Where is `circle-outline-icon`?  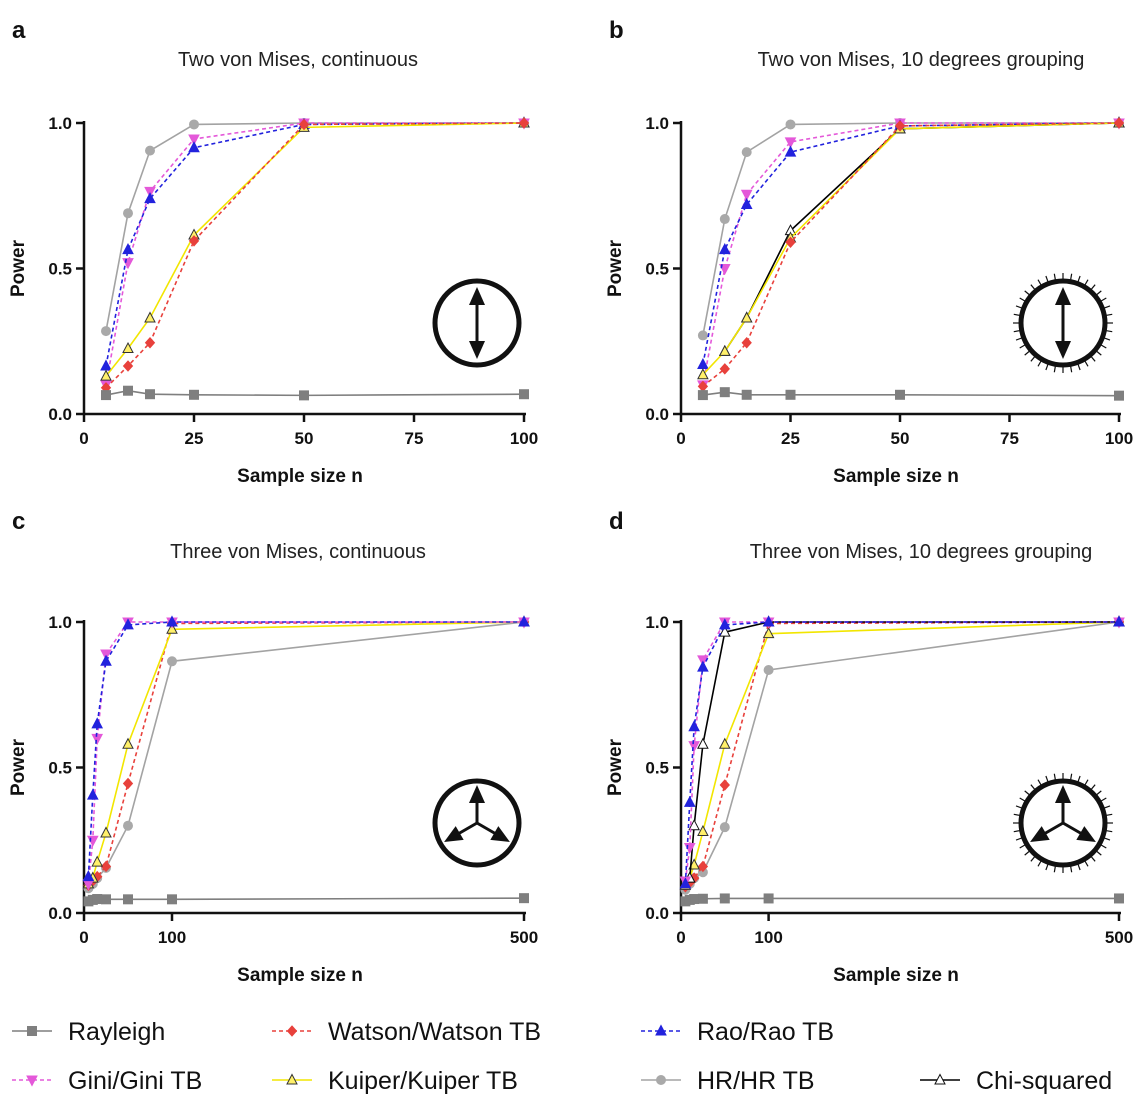
circle-outline-icon is located at coordinates (477, 823).